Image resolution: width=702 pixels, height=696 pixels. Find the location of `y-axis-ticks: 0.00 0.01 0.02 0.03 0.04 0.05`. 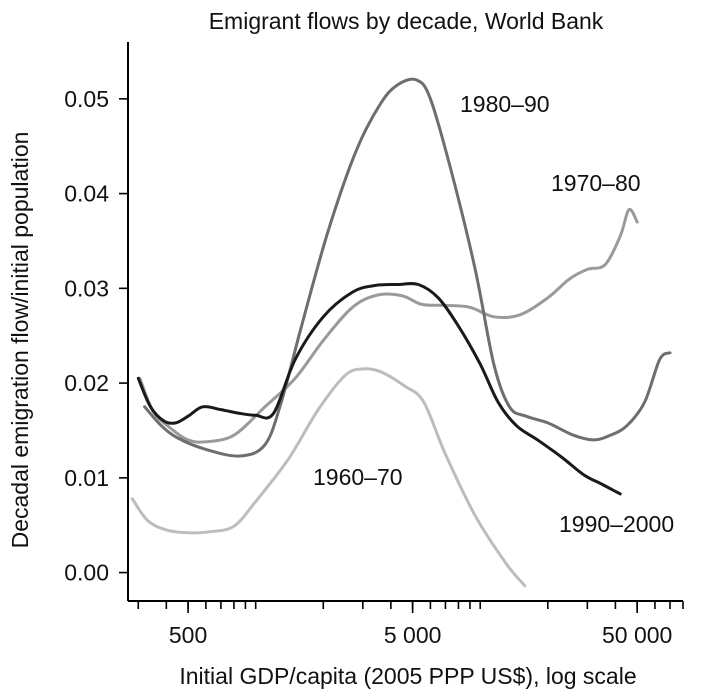

y-axis-ticks: 0.00 0.01 0.02 0.03 0.04 0.05 is located at coordinates (96, 336).